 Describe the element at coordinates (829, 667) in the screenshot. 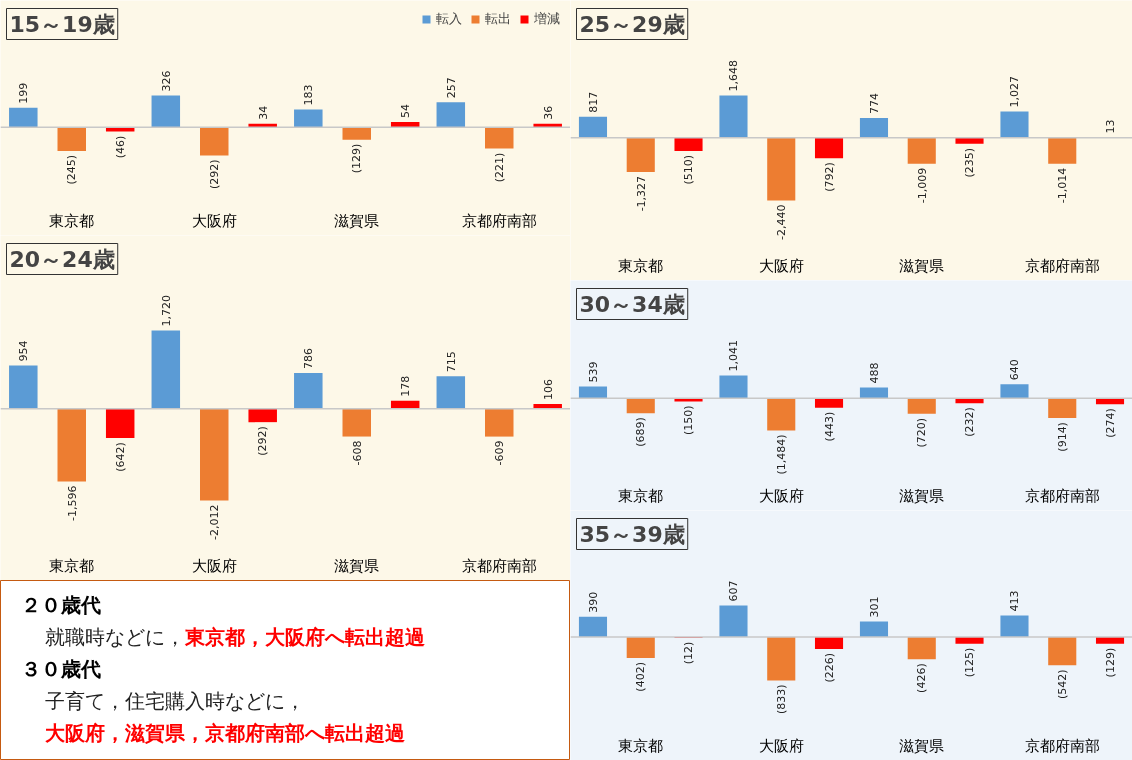

I see `data-label: (226)` at that location.